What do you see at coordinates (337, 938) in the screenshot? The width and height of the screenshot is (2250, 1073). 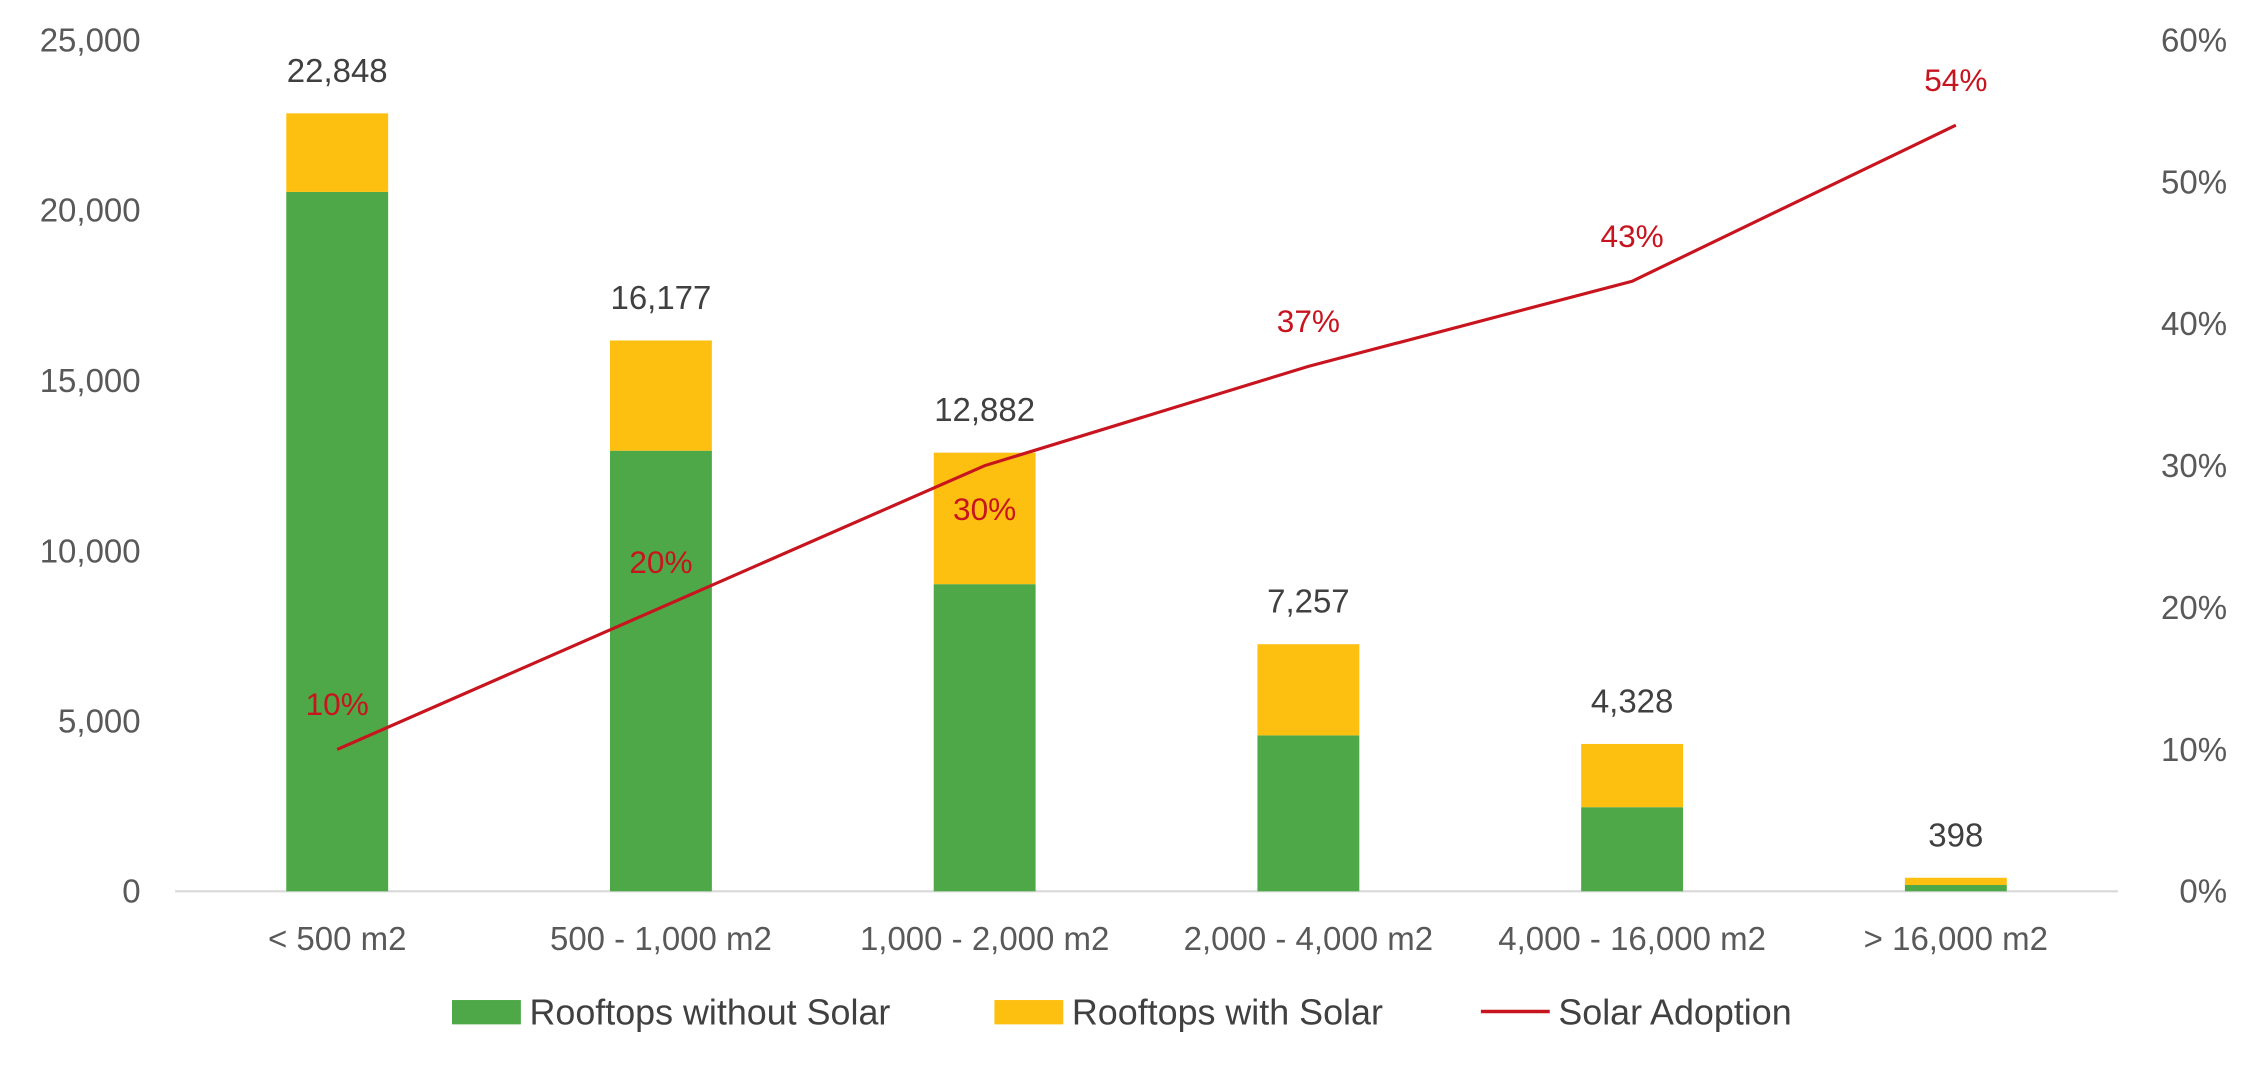 I see `x-tick-label: < 500 m2` at bounding box center [337, 938].